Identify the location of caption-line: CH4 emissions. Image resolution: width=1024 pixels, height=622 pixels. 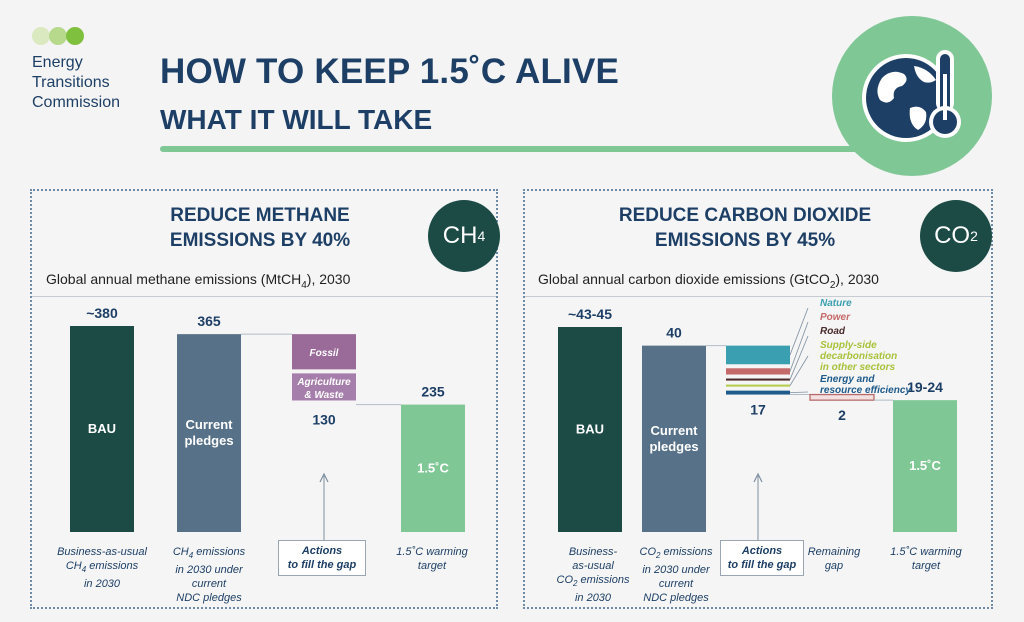
(102, 568).